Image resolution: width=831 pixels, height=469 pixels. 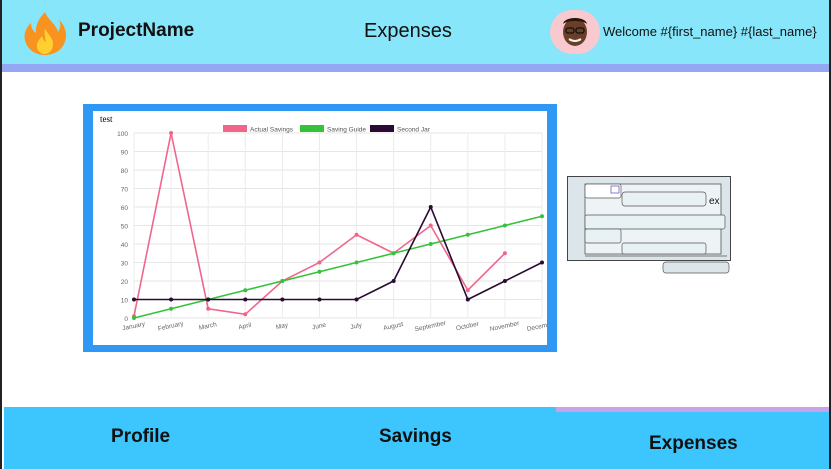 I want to click on nav-profile: Profile, so click(x=141, y=436).